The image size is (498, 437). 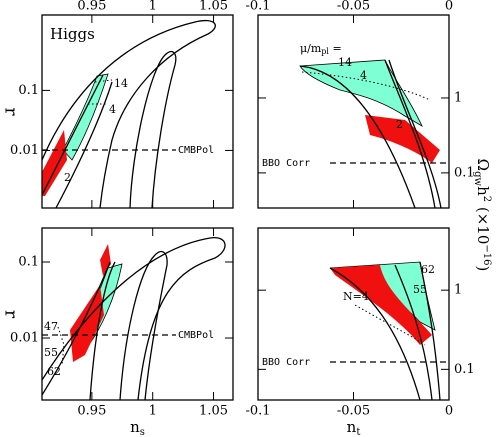 What do you see at coordinates (487, 254) in the screenshot?
I see `label-part: −16` at bounding box center [487, 254].